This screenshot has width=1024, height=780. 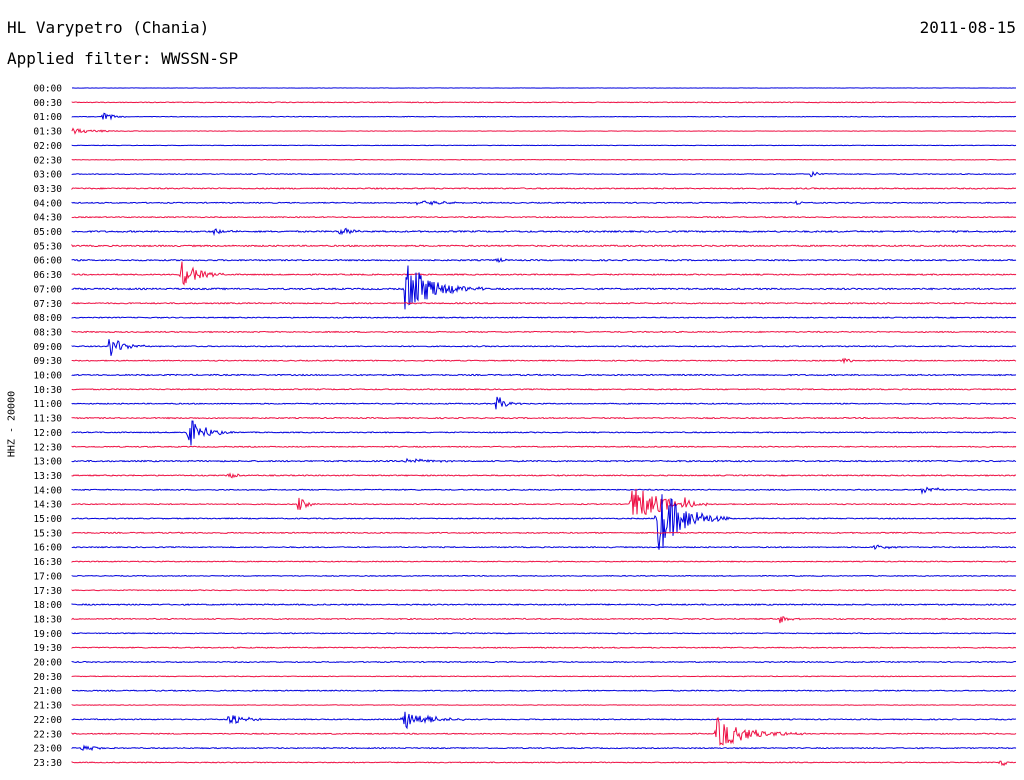 What do you see at coordinates (47, 132) in the screenshot?
I see `row-time-label: 01:30` at bounding box center [47, 132].